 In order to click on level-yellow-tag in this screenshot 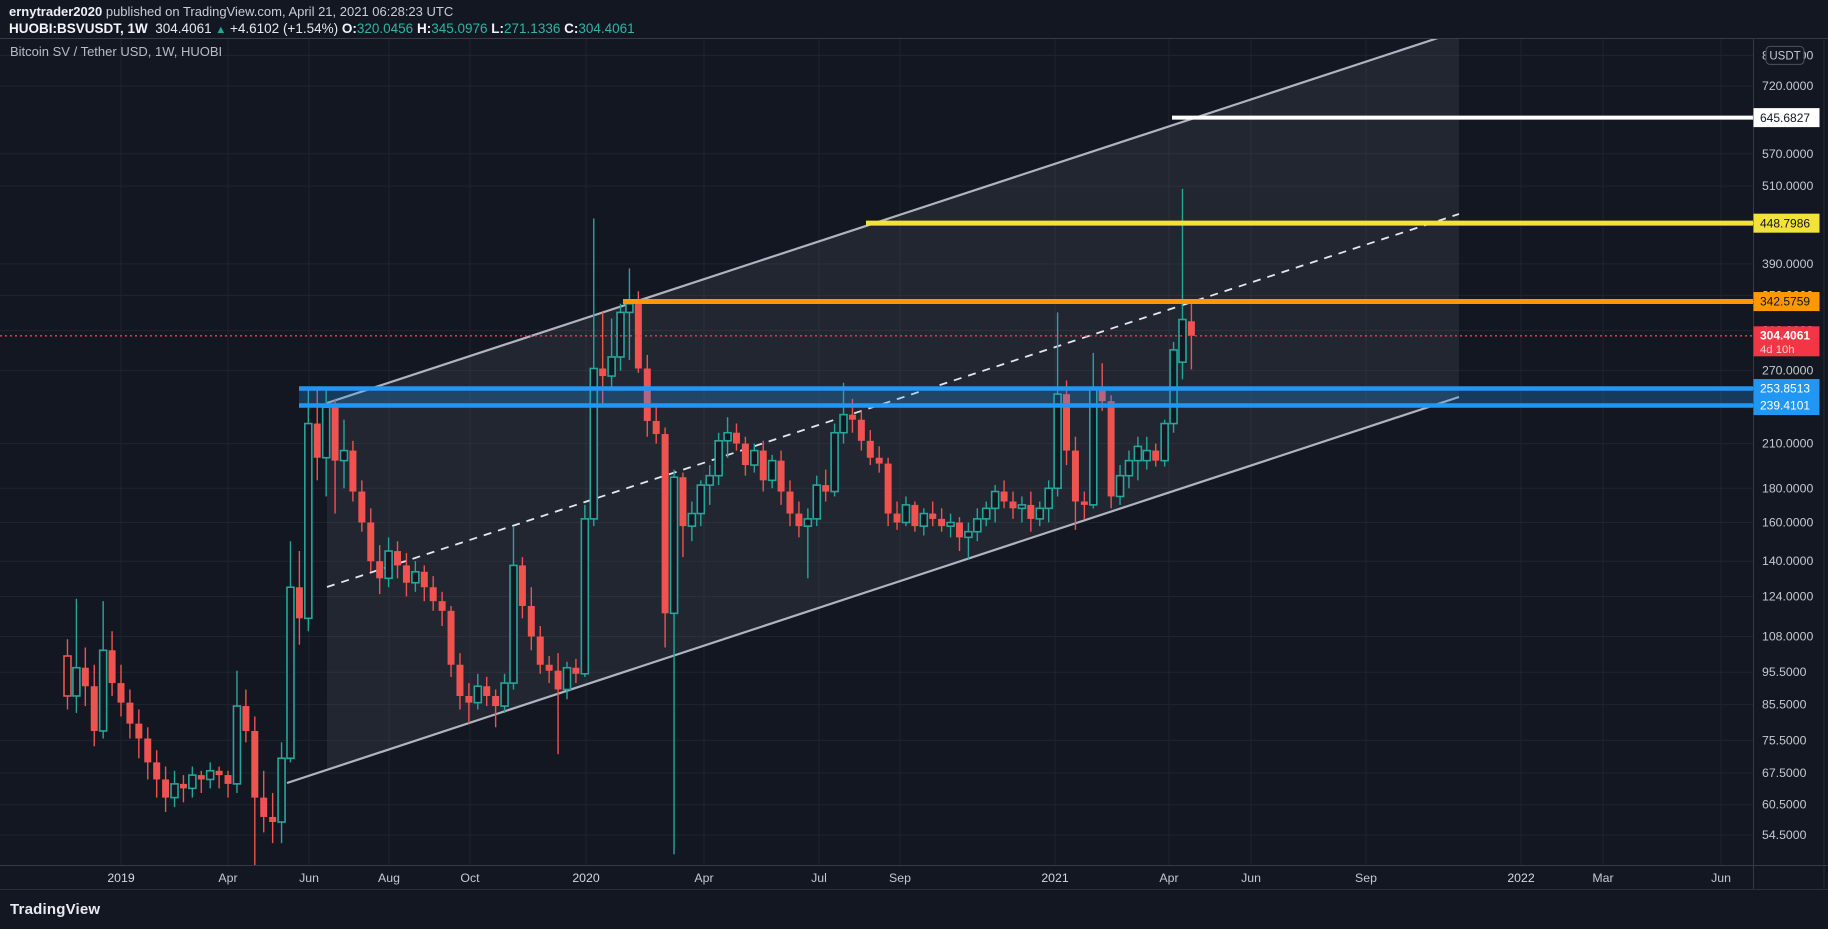, I will do `click(1786, 223)`.